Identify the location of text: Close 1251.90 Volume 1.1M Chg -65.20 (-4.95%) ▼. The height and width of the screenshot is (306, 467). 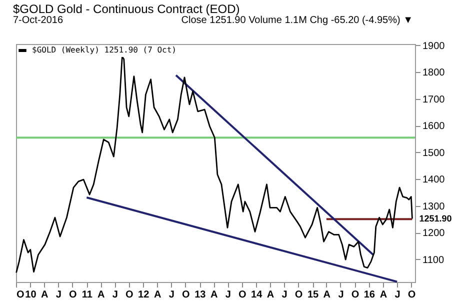
(297, 20).